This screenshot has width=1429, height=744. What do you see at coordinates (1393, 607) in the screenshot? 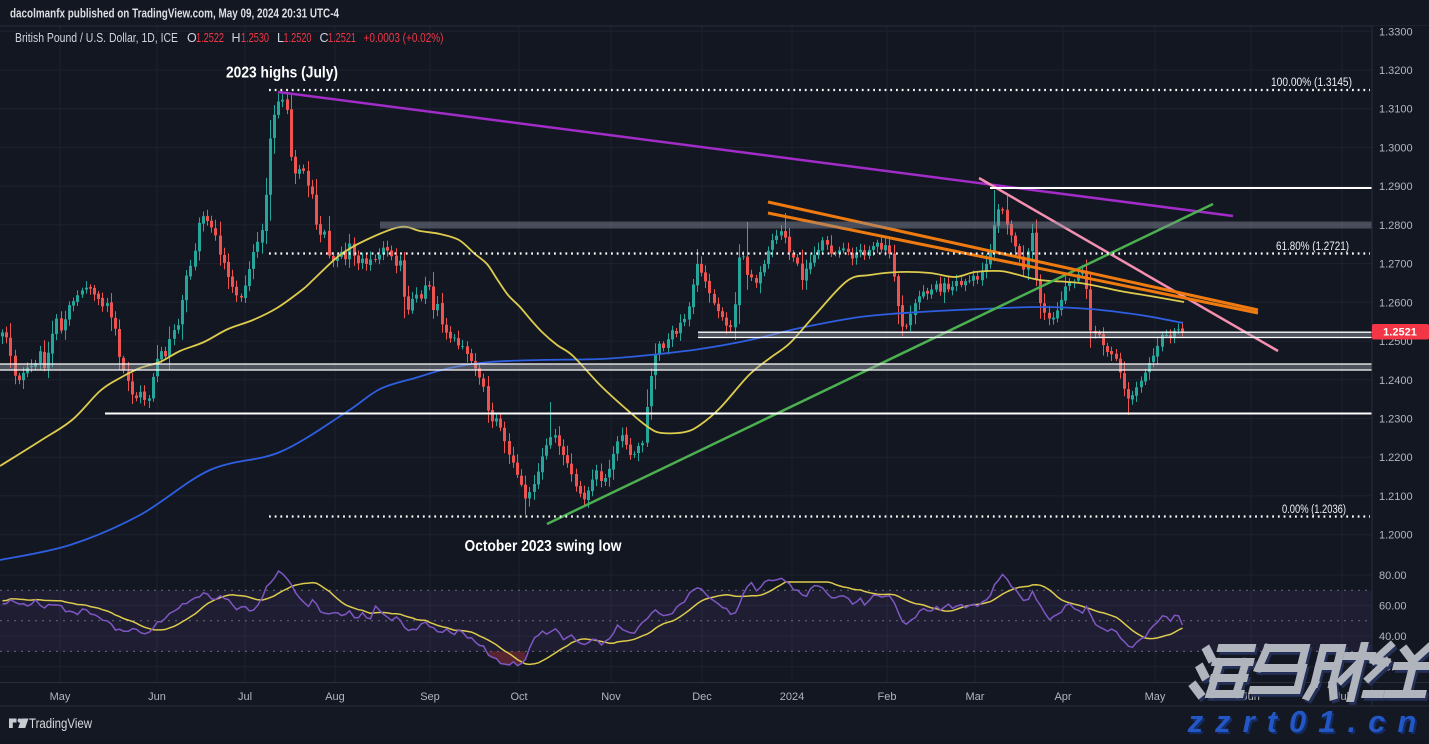
I see `svg-text: 60.00` at bounding box center [1393, 607].